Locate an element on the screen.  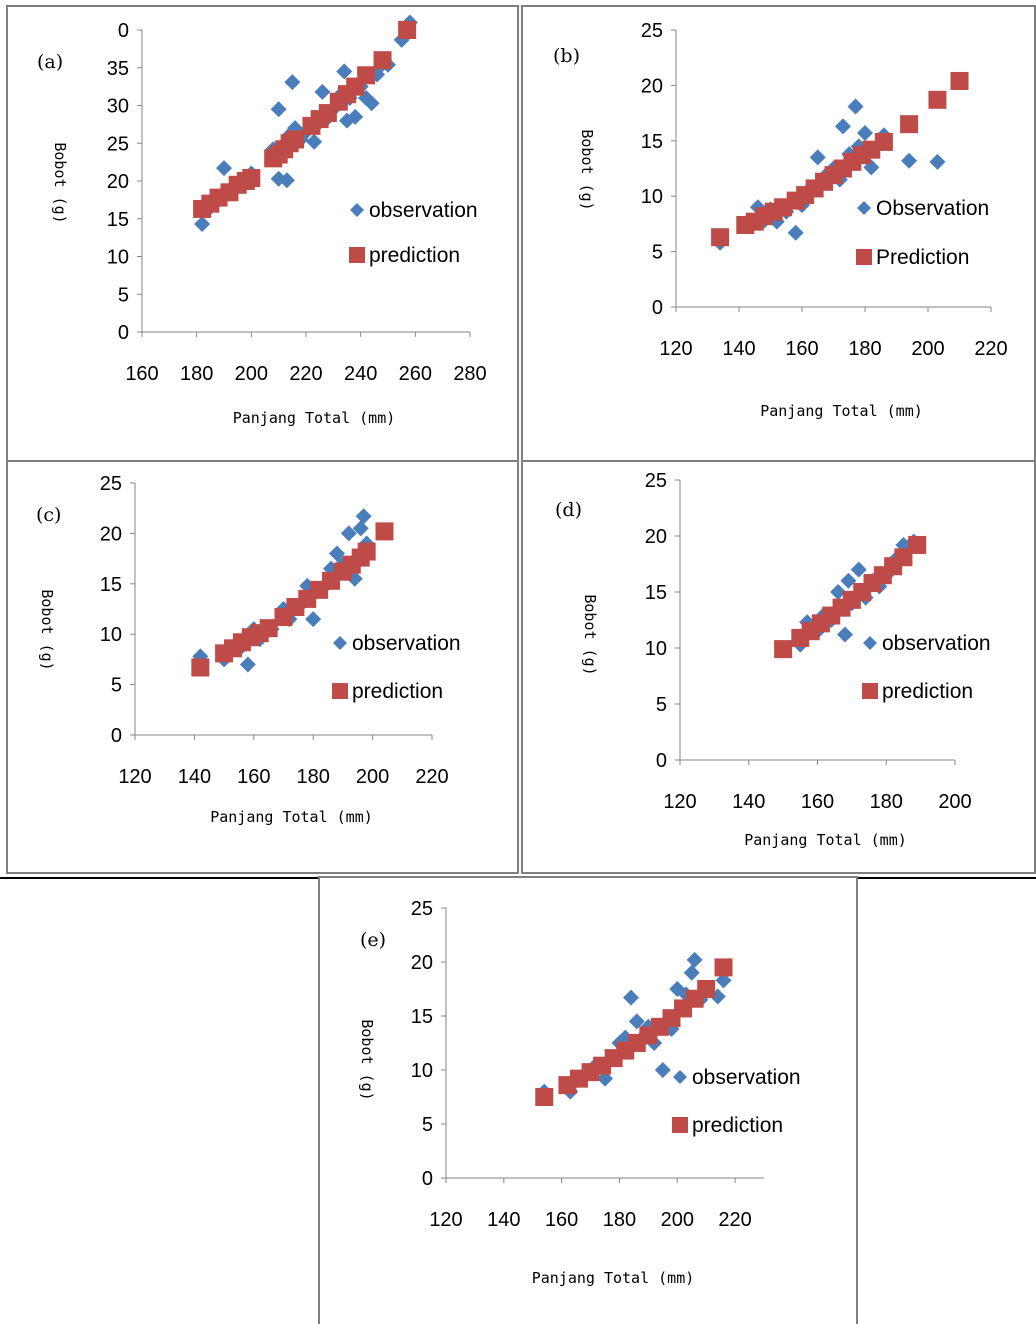
legend-prediction-marker-d is located at coordinates (870, 691).